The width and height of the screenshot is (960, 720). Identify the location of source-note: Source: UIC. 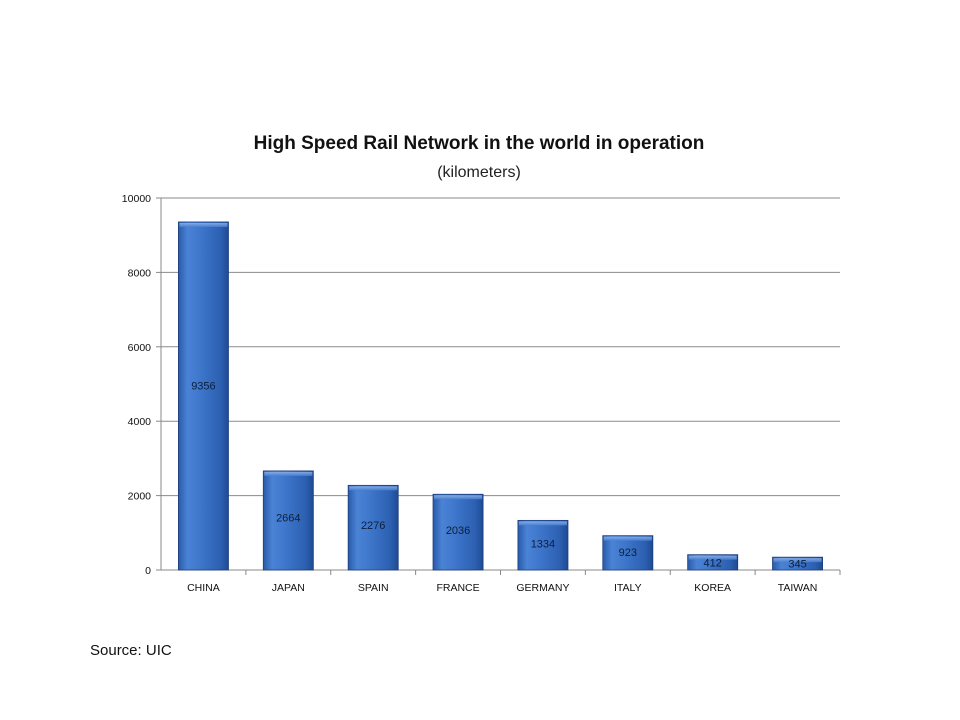
(131, 650).